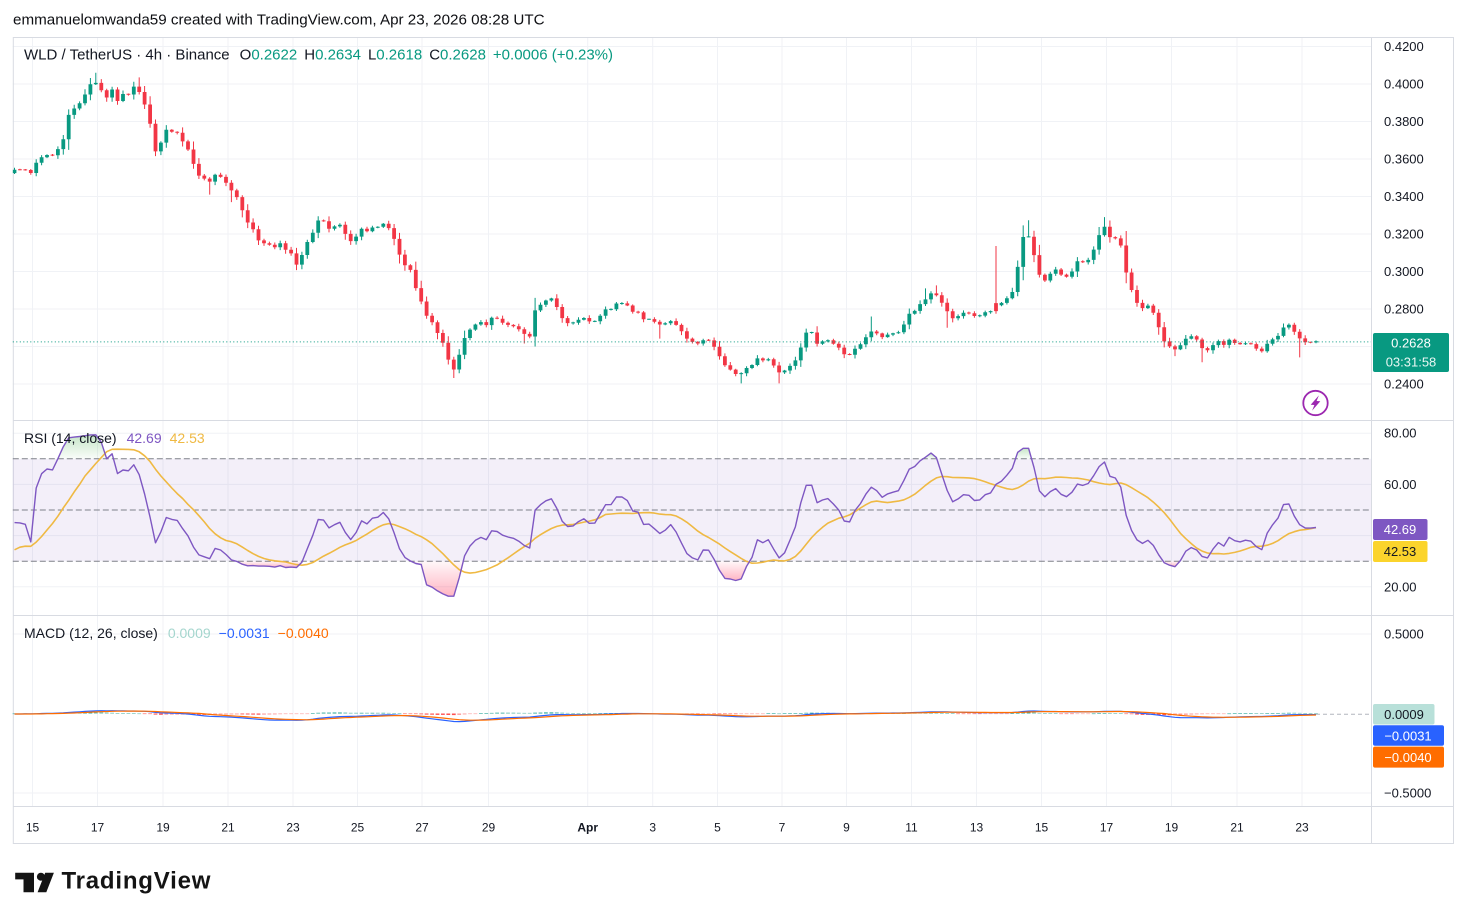 The height and width of the screenshot is (920, 1467). What do you see at coordinates (489, 828) in the screenshot?
I see `svg-text: 29` at bounding box center [489, 828].